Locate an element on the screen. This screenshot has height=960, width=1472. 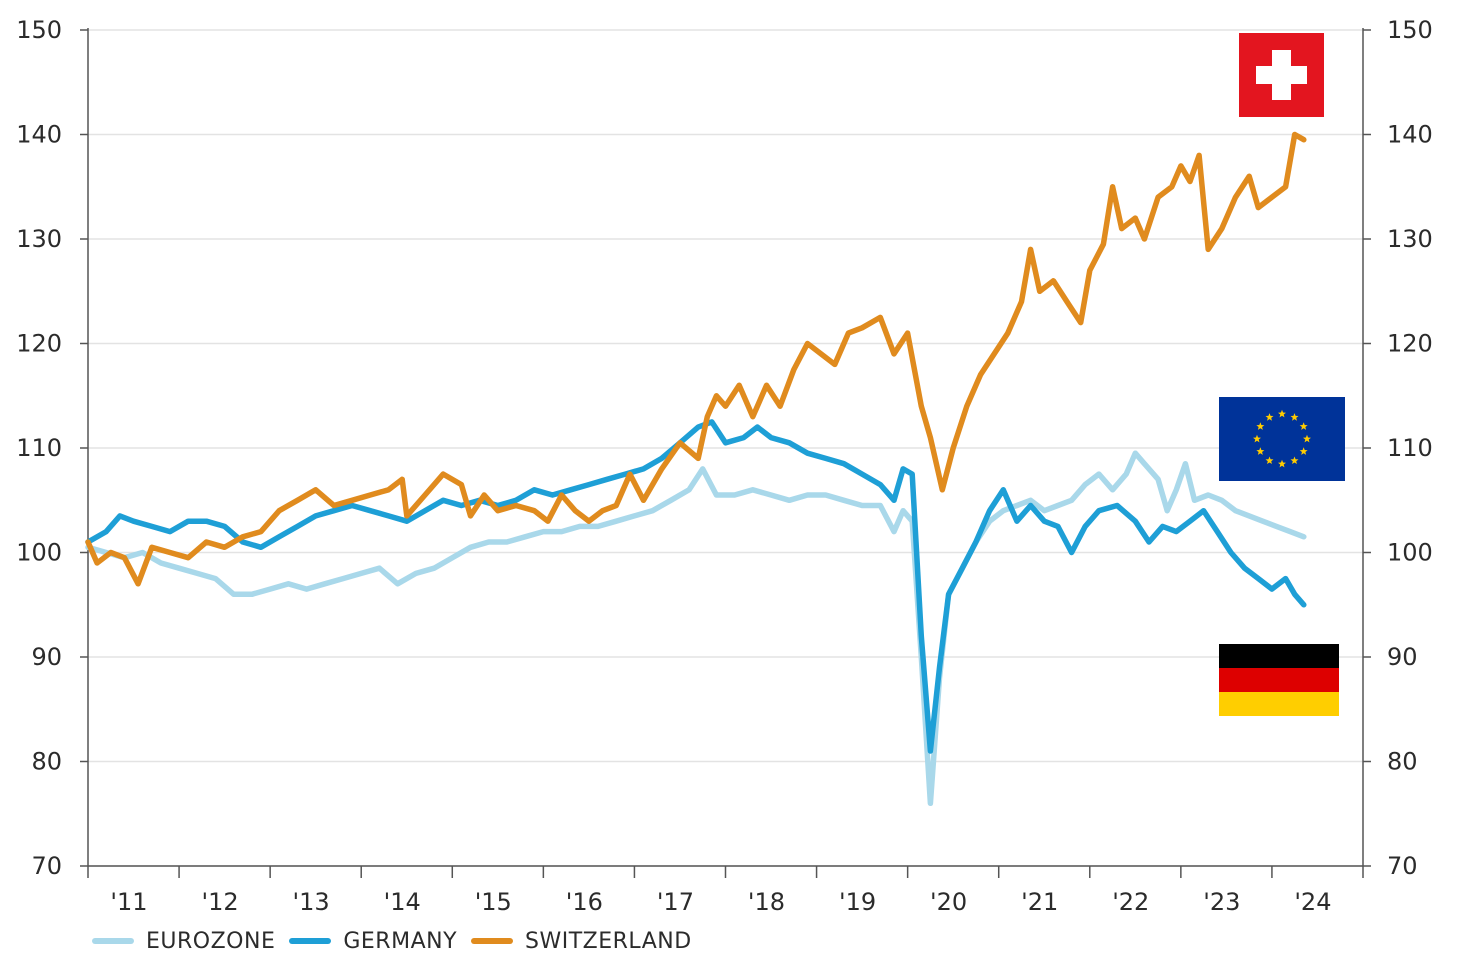
y-tick-label-right: 150 is located at coordinates (1410, 30).